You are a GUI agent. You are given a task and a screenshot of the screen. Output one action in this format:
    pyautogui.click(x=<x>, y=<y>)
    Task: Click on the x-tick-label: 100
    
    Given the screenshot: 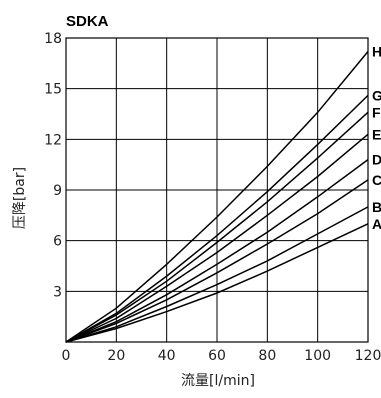 What is the action you would take?
    pyautogui.click(x=317, y=356)
    